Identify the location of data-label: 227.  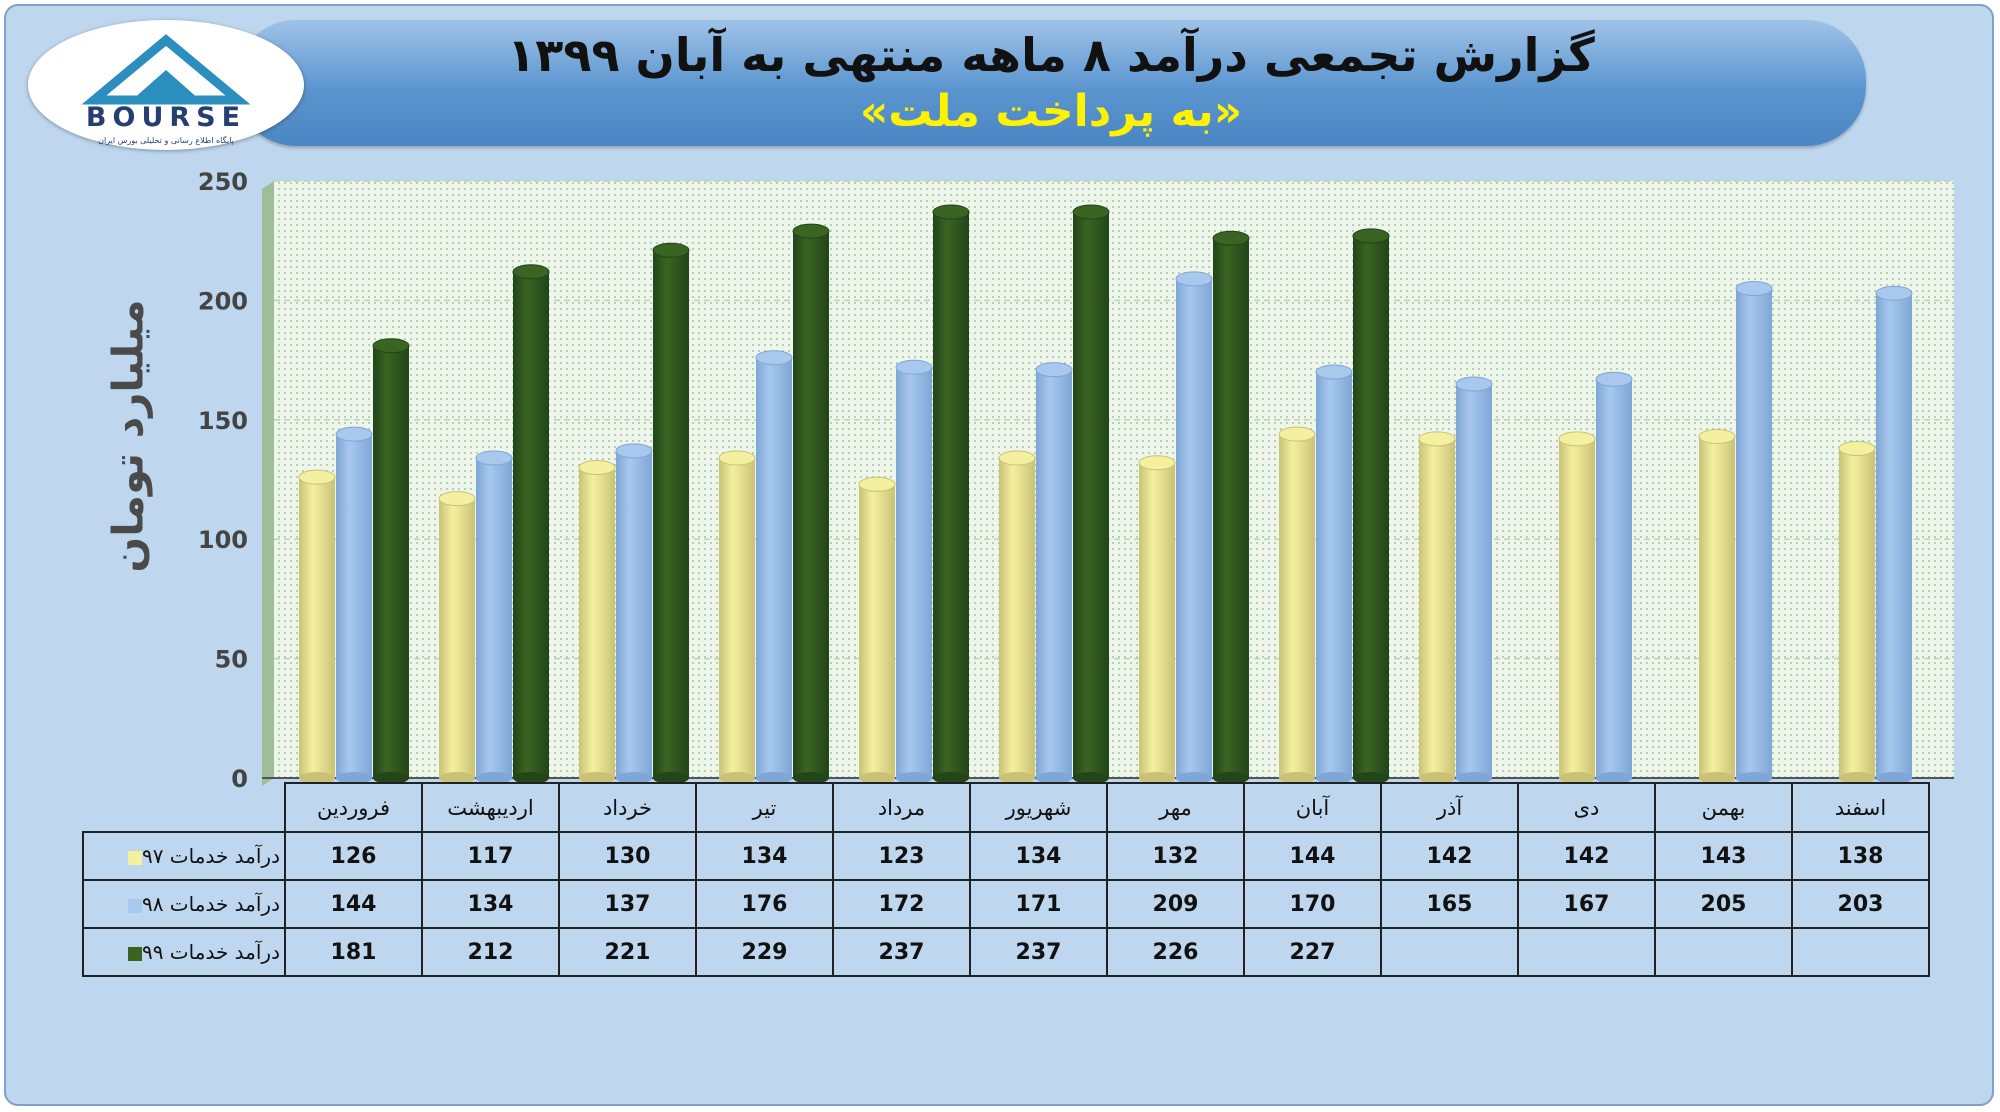
(1312, 952).